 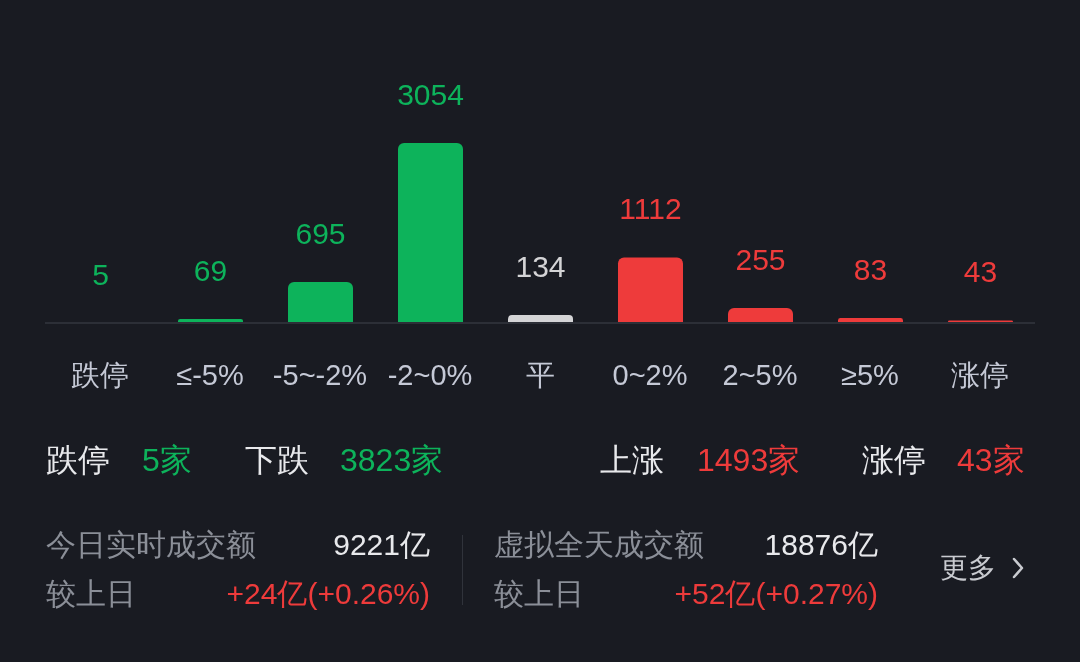 What do you see at coordinates (151, 545) in the screenshot?
I see `text: 今日实时成交额` at bounding box center [151, 545].